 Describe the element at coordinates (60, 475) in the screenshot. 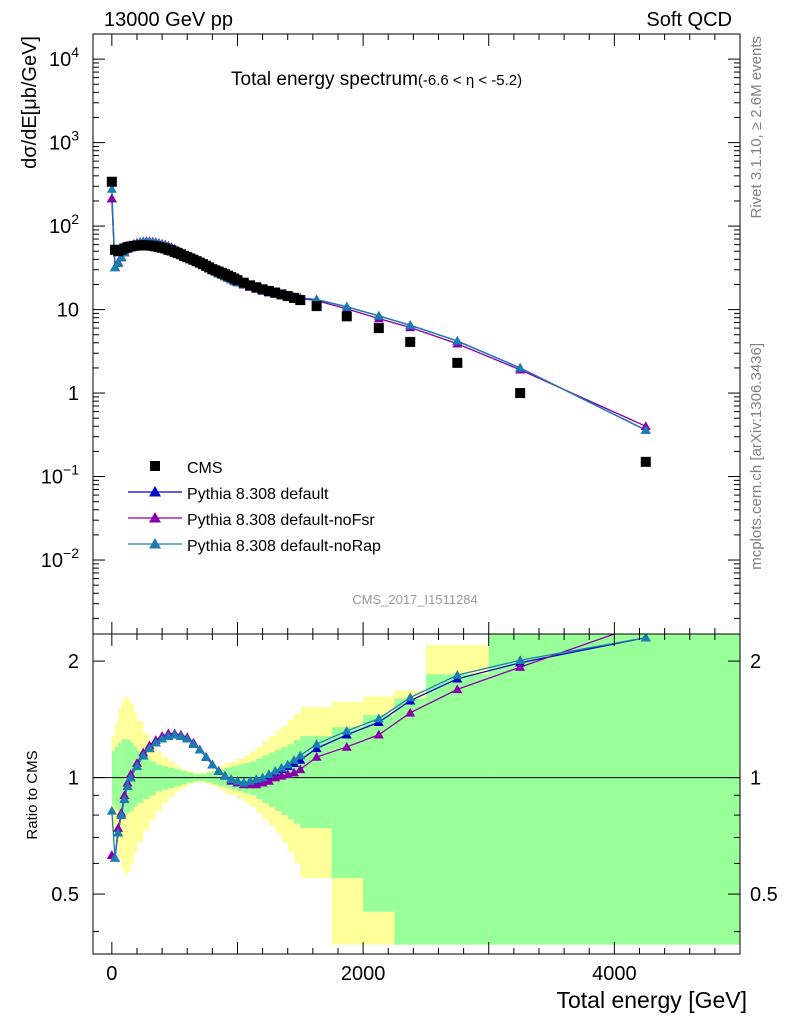

I see `main-y-tick-label: 10⁻¹` at that location.